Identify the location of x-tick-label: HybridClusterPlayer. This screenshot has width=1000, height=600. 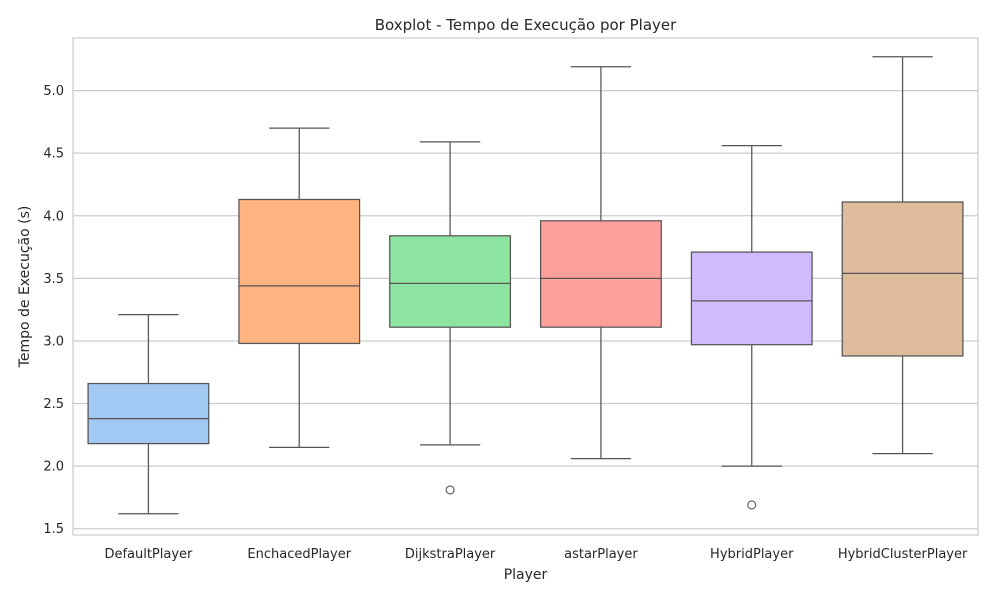
(903, 554).